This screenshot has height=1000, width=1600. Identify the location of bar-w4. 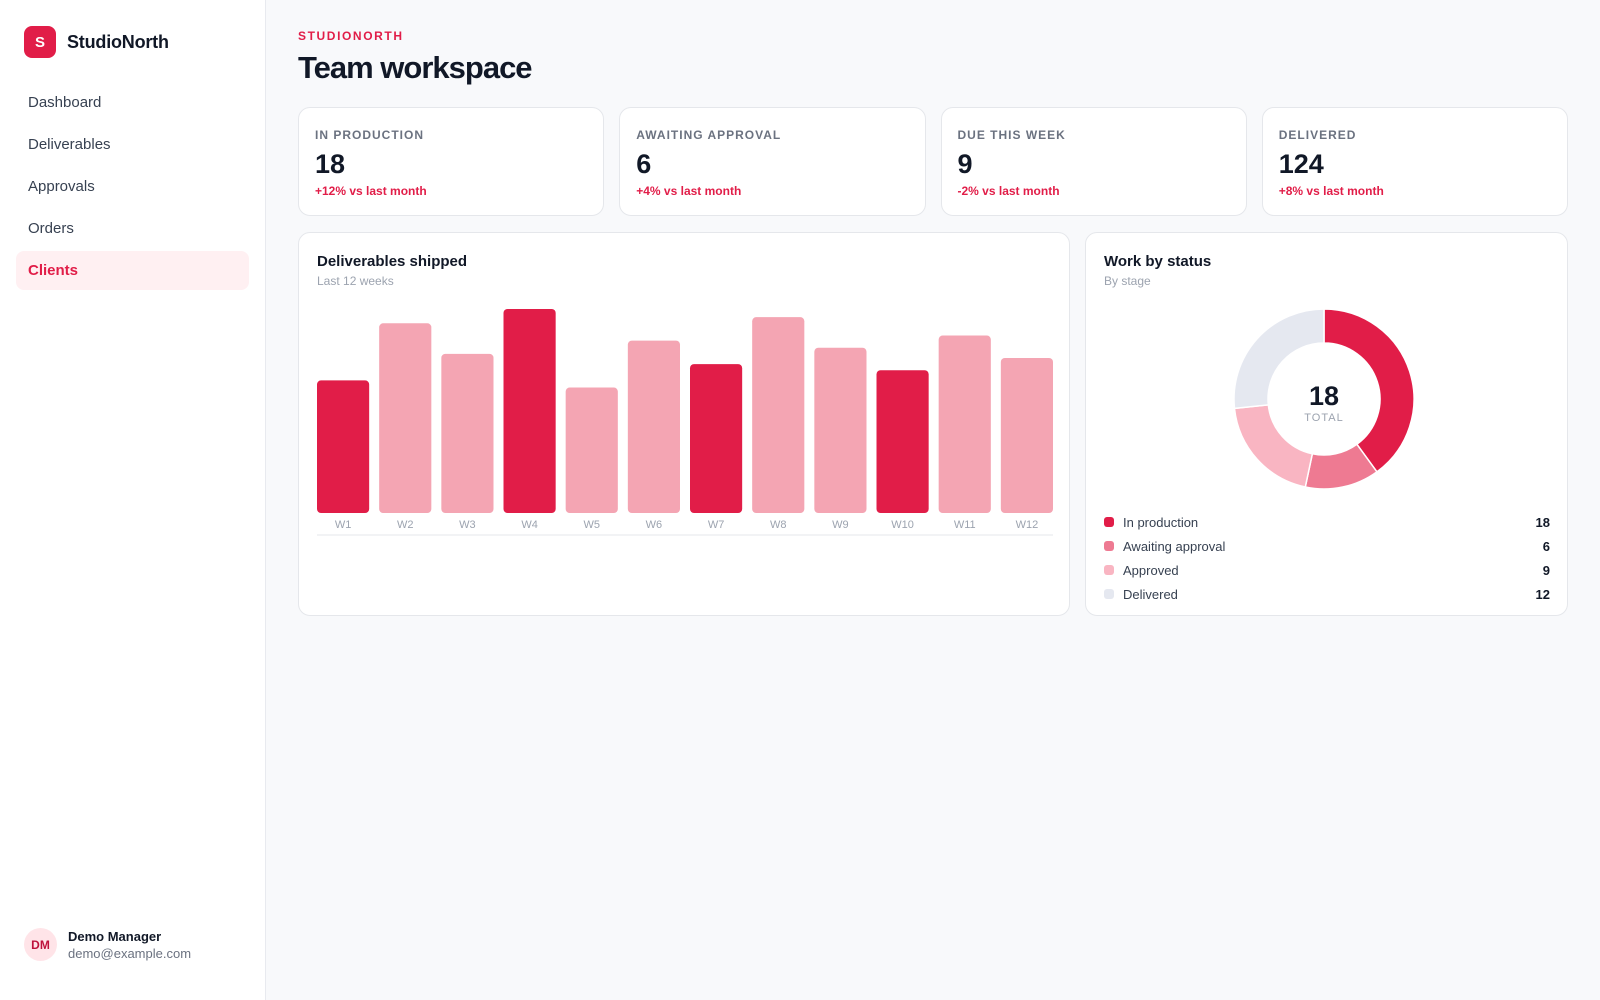
(529, 411).